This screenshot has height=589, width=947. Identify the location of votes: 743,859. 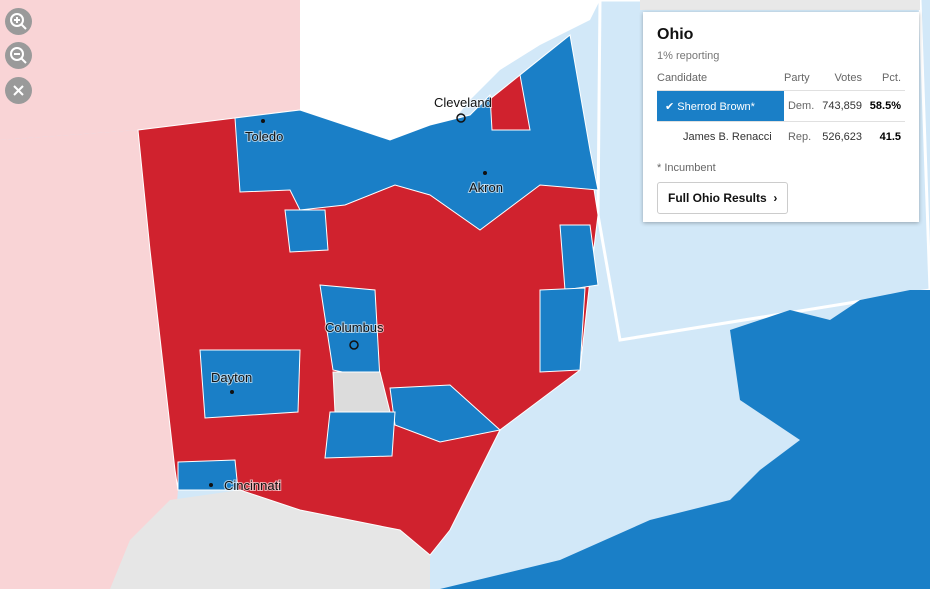
(841, 106).